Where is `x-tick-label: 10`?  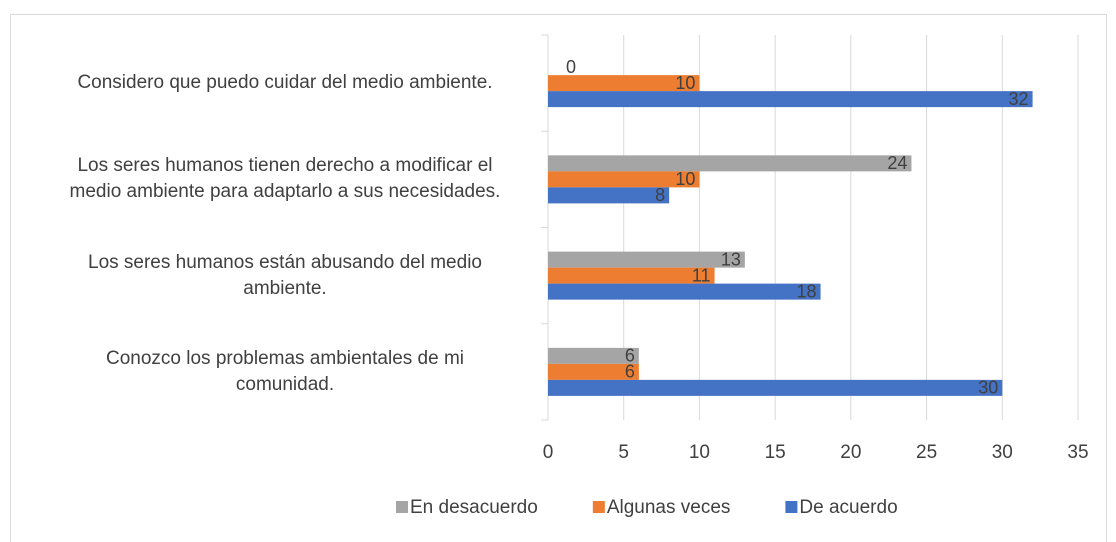 x-tick-label: 10 is located at coordinates (699, 452).